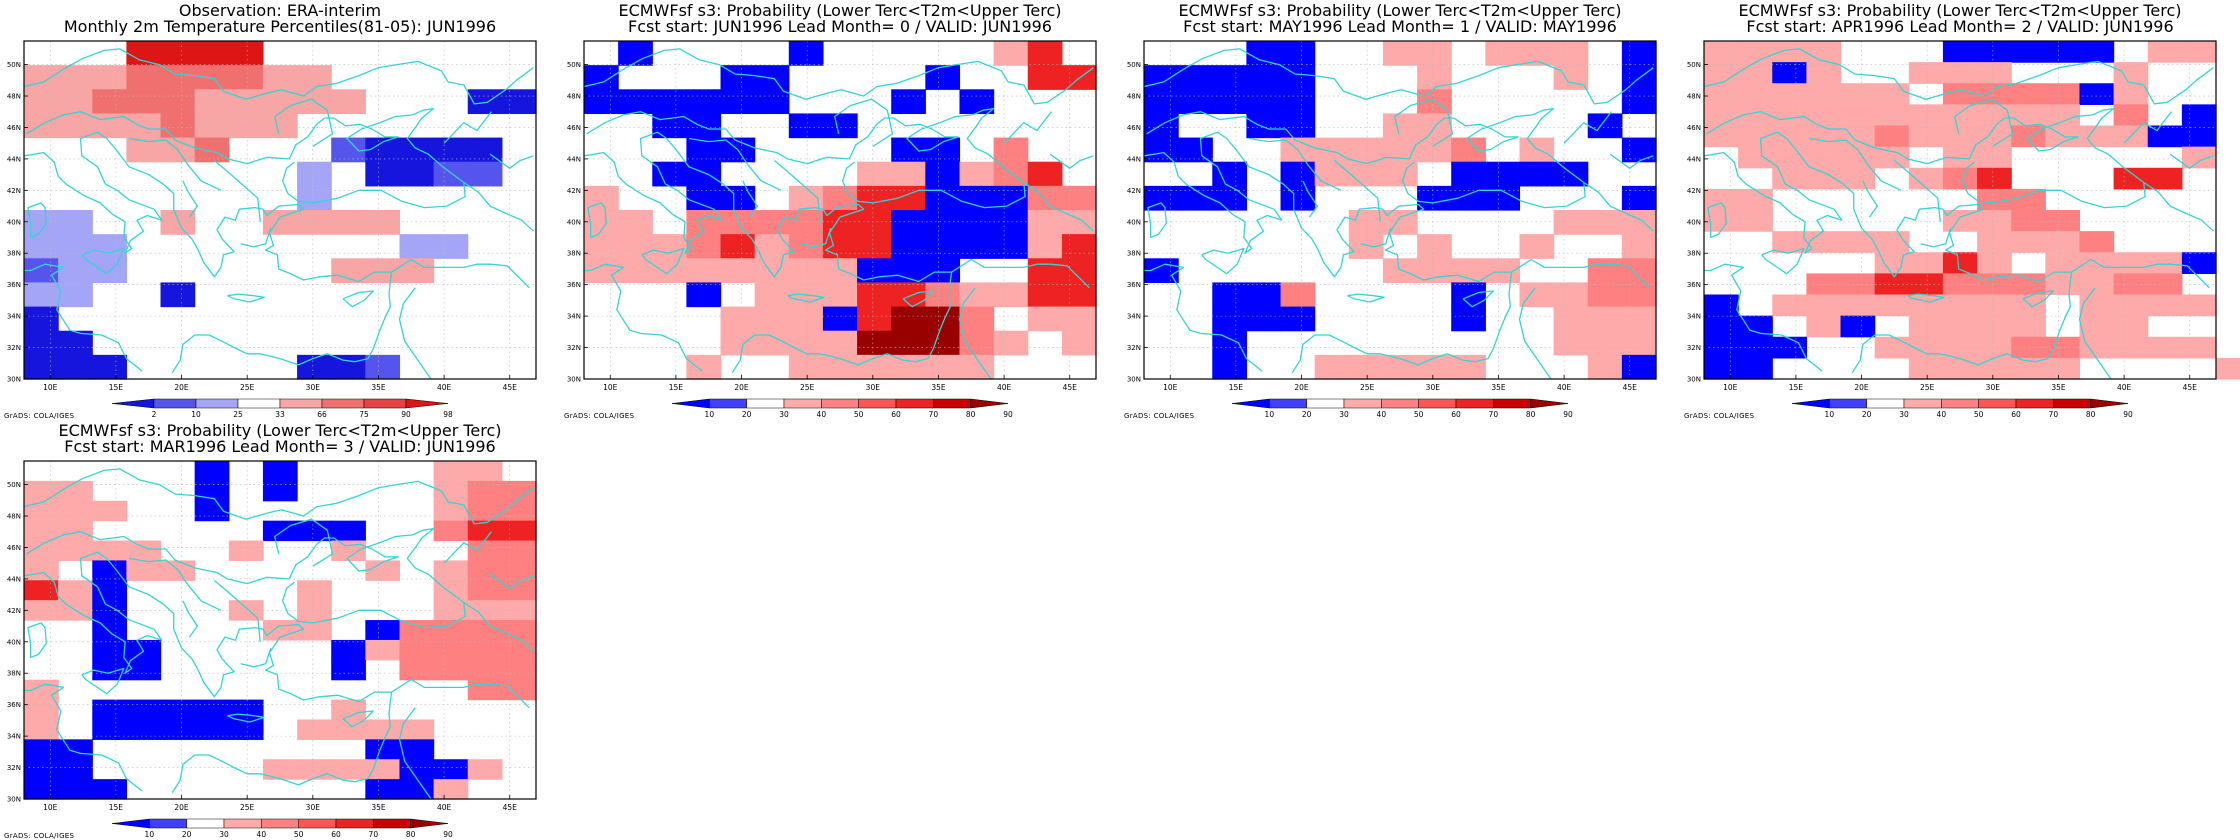 The height and width of the screenshot is (840, 2240). Describe the element at coordinates (2058, 387) in the screenshot. I see `lon-tick-label: 35E` at that location.